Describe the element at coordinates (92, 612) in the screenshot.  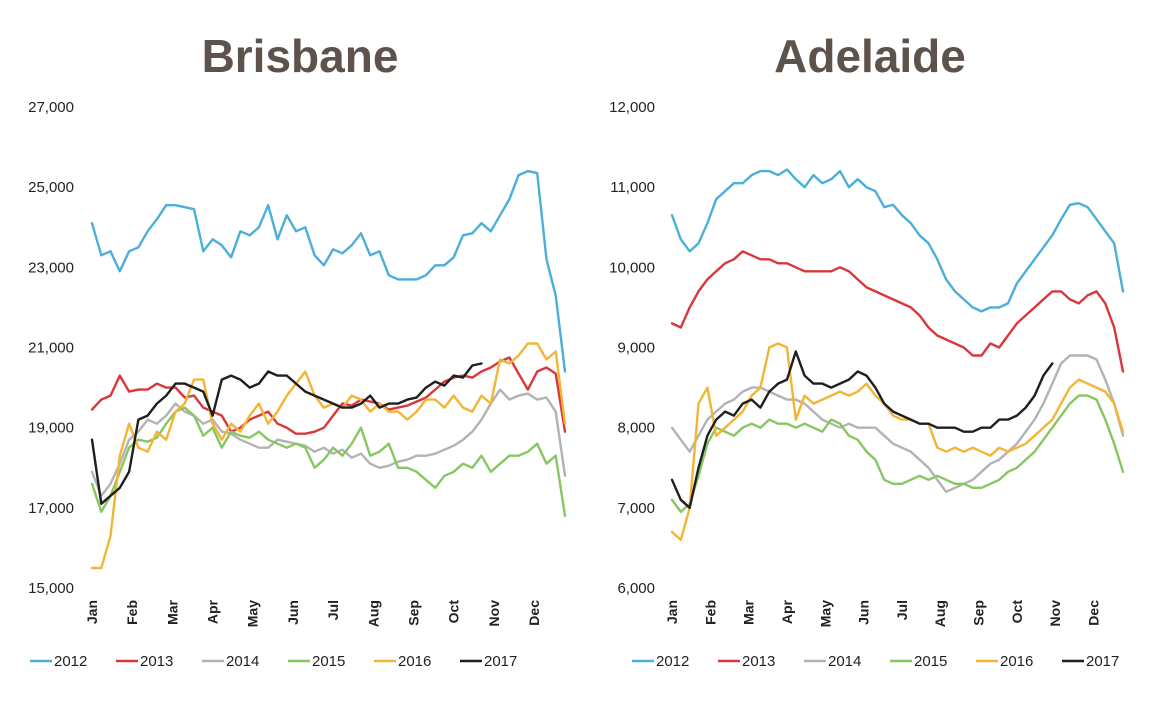
I see `brisbane-x-tick-label: Jan` at that location.